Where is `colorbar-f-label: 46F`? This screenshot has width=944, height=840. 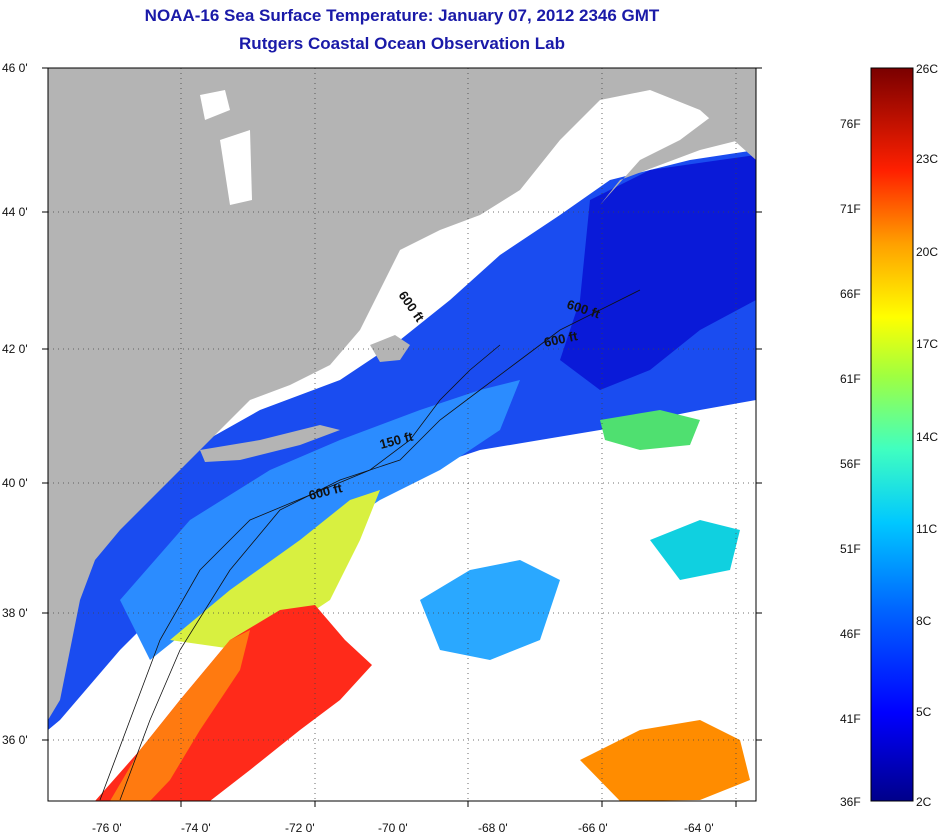 colorbar-f-label: 46F is located at coordinates (850, 634).